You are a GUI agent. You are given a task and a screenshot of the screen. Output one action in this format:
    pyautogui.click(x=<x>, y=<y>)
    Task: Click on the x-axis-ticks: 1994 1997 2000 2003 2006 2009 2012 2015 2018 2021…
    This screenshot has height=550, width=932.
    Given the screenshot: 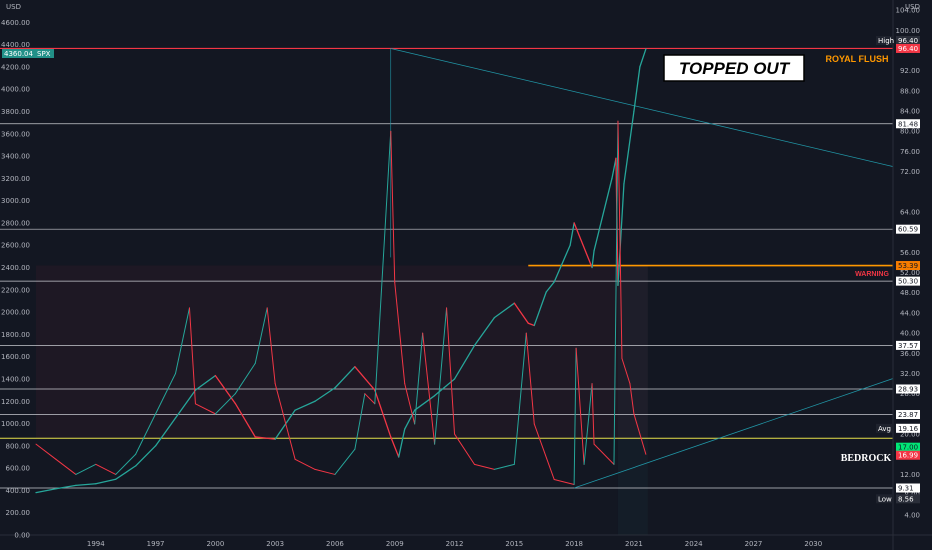 What is the action you would take?
    pyautogui.click(x=454, y=544)
    